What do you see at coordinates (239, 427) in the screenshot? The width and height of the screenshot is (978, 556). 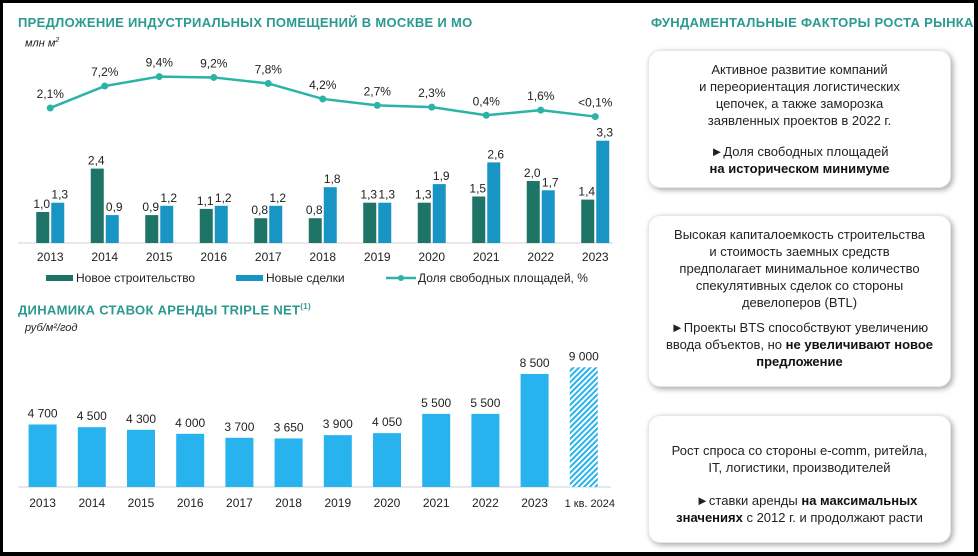 I see `data-label-rent: 3 700` at bounding box center [239, 427].